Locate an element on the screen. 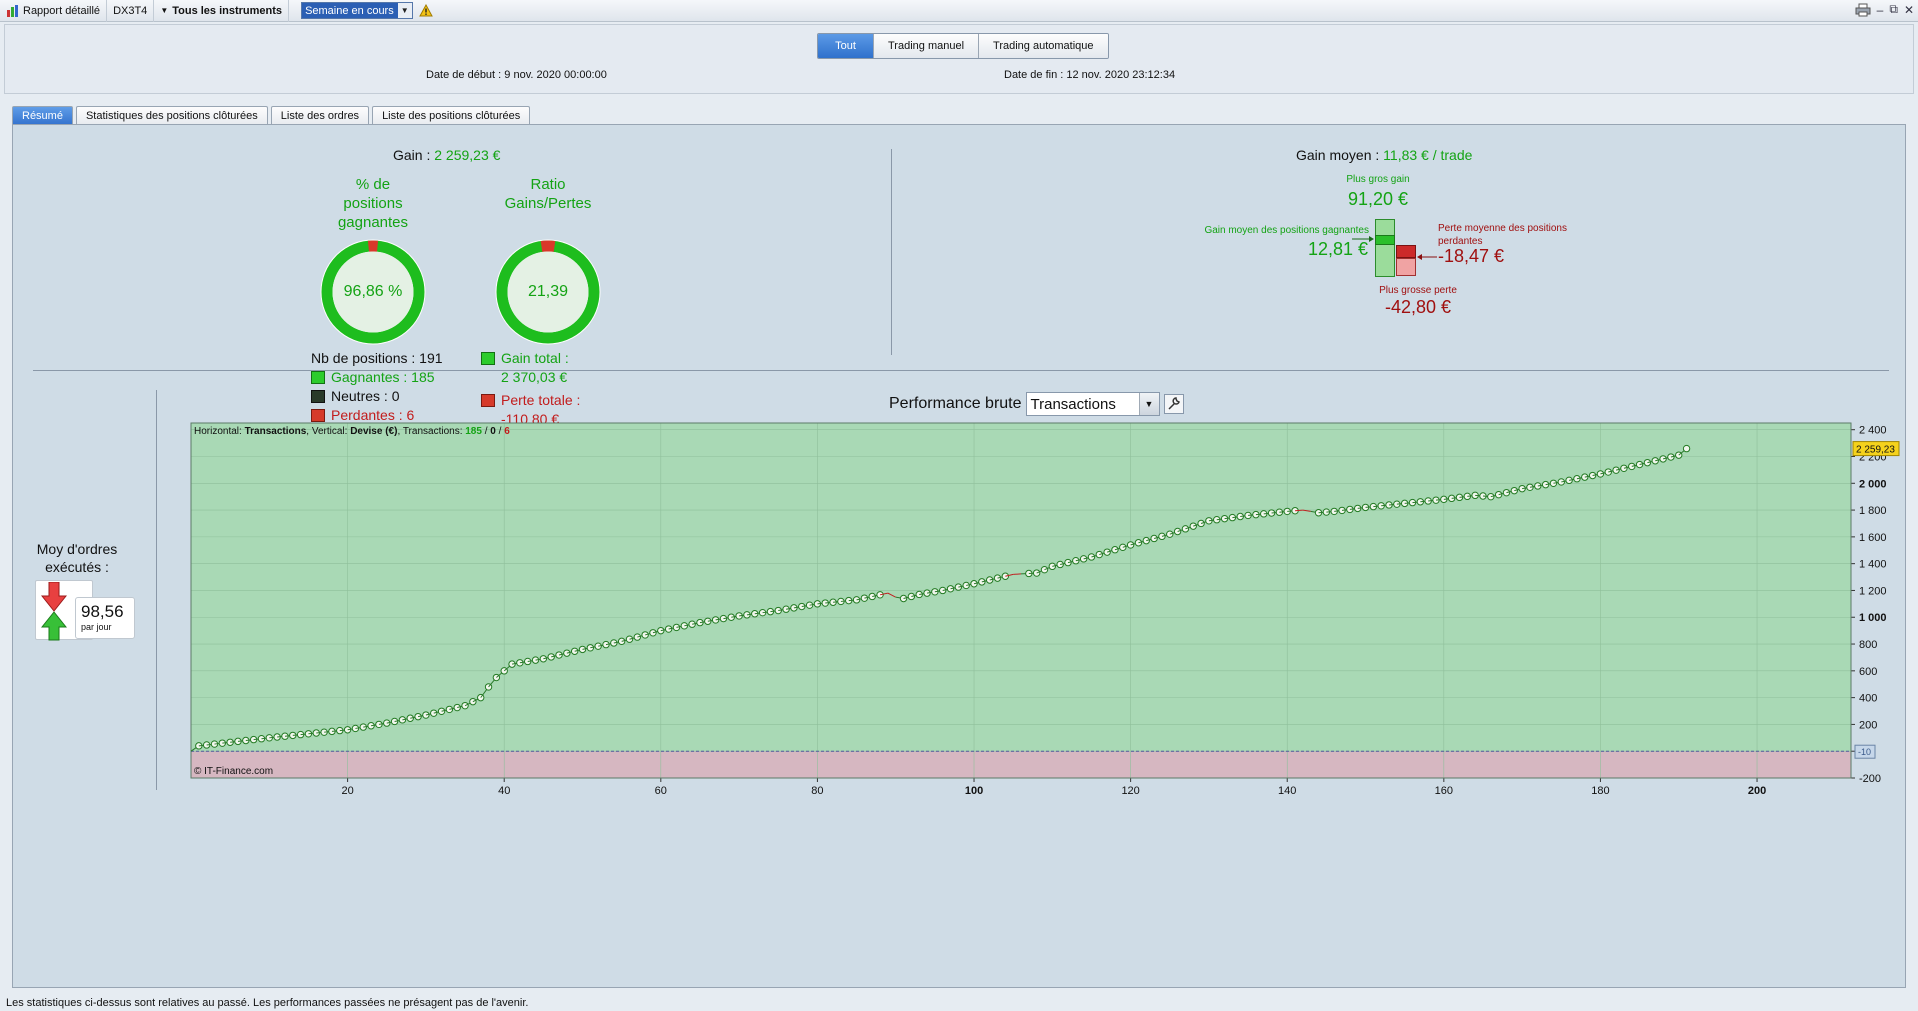 The width and height of the screenshot is (1918, 1011). tab-closed-positions-stats: Statistiques des positions clôturées is located at coordinates (171, 115).